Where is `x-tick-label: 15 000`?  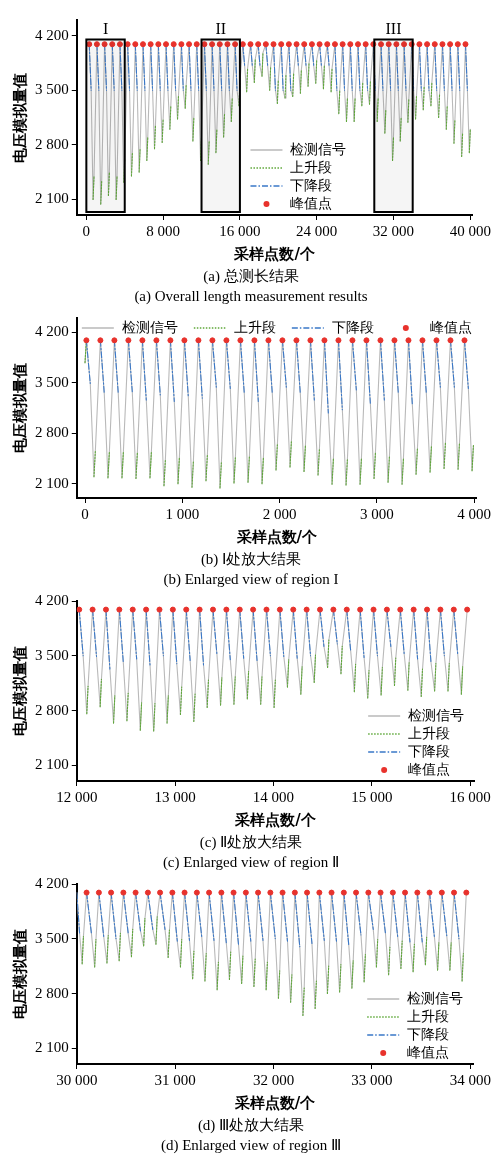 x-tick-label: 15 000 is located at coordinates (372, 796).